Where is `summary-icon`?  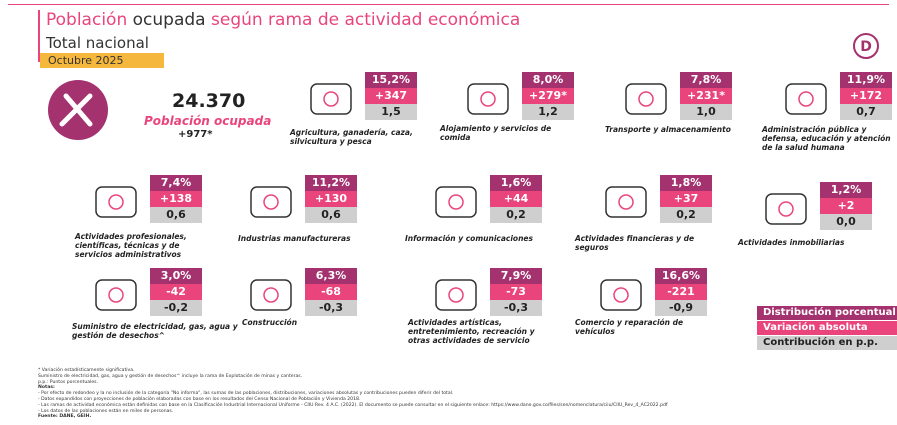
summary-icon is located at coordinates (78, 110).